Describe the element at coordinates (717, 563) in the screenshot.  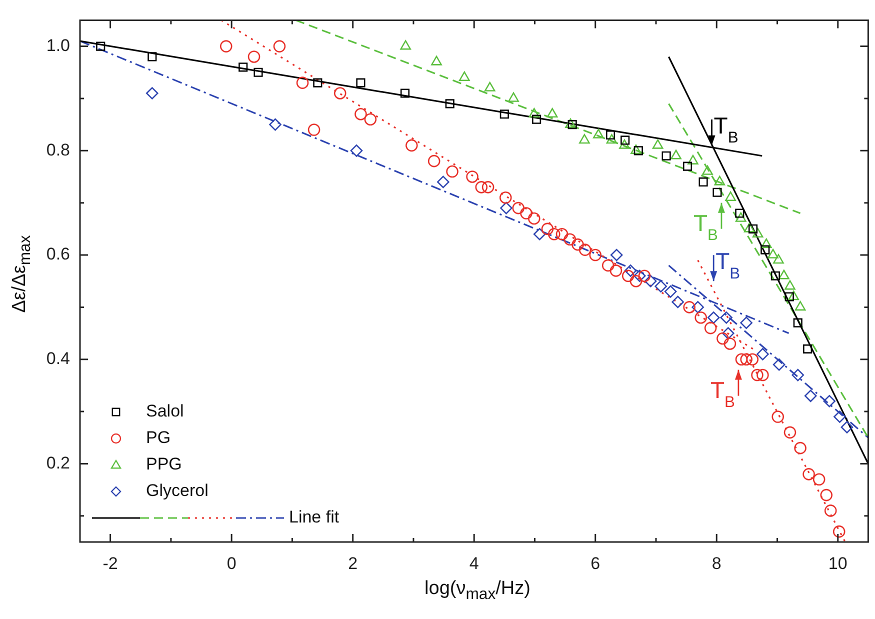
I see `x-tick-label: 8` at that location.